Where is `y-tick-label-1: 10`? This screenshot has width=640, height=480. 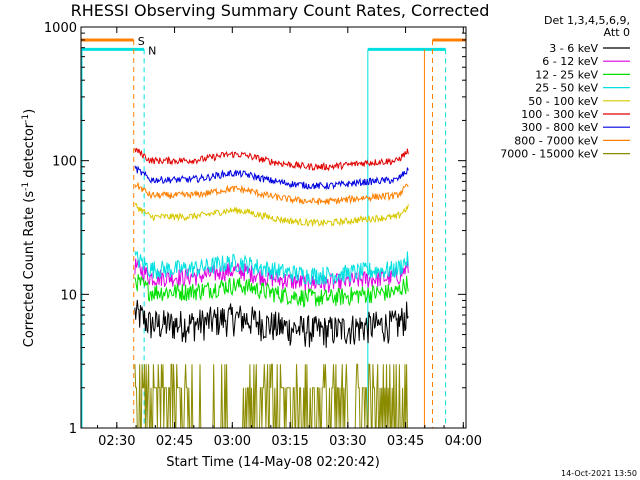
y-tick-label-1: 10 is located at coordinates (68, 295).